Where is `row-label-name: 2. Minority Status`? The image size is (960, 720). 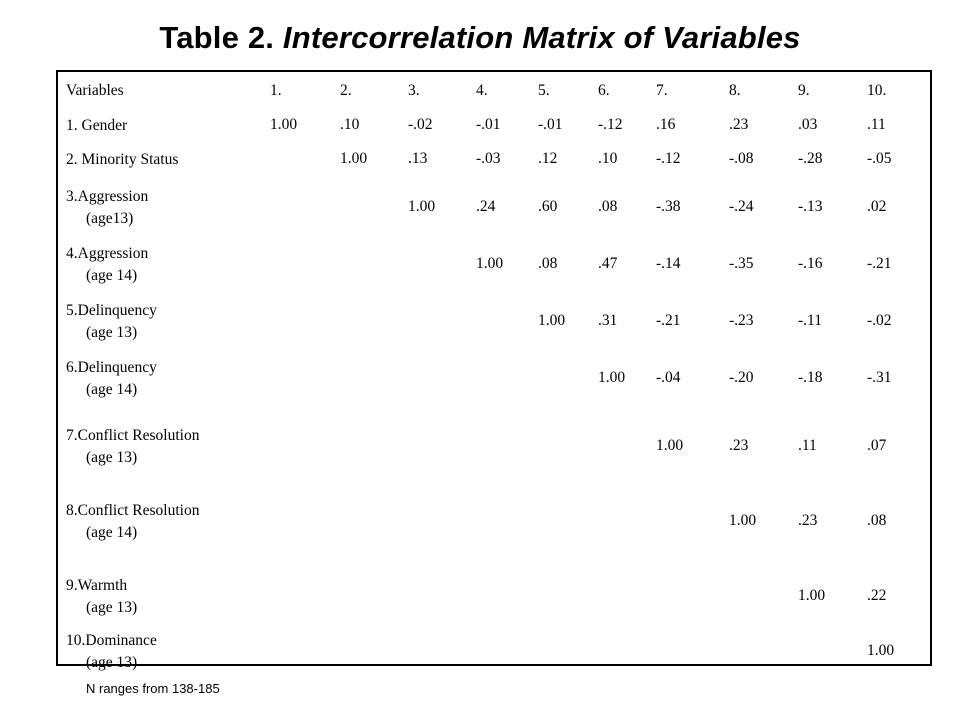
row-label-name: 2. Minority Status is located at coordinates (122, 159).